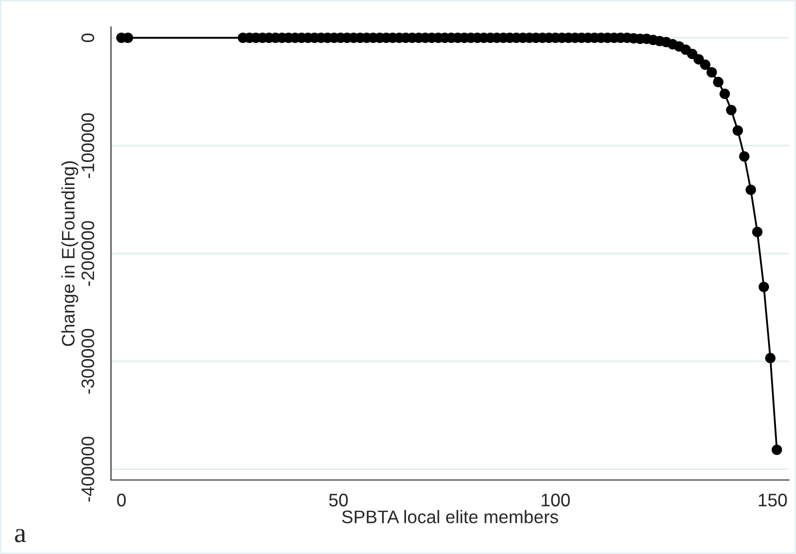 This screenshot has width=796, height=554. What do you see at coordinates (87, 361) in the screenshot?
I see `y-tick-label: -300000` at bounding box center [87, 361].